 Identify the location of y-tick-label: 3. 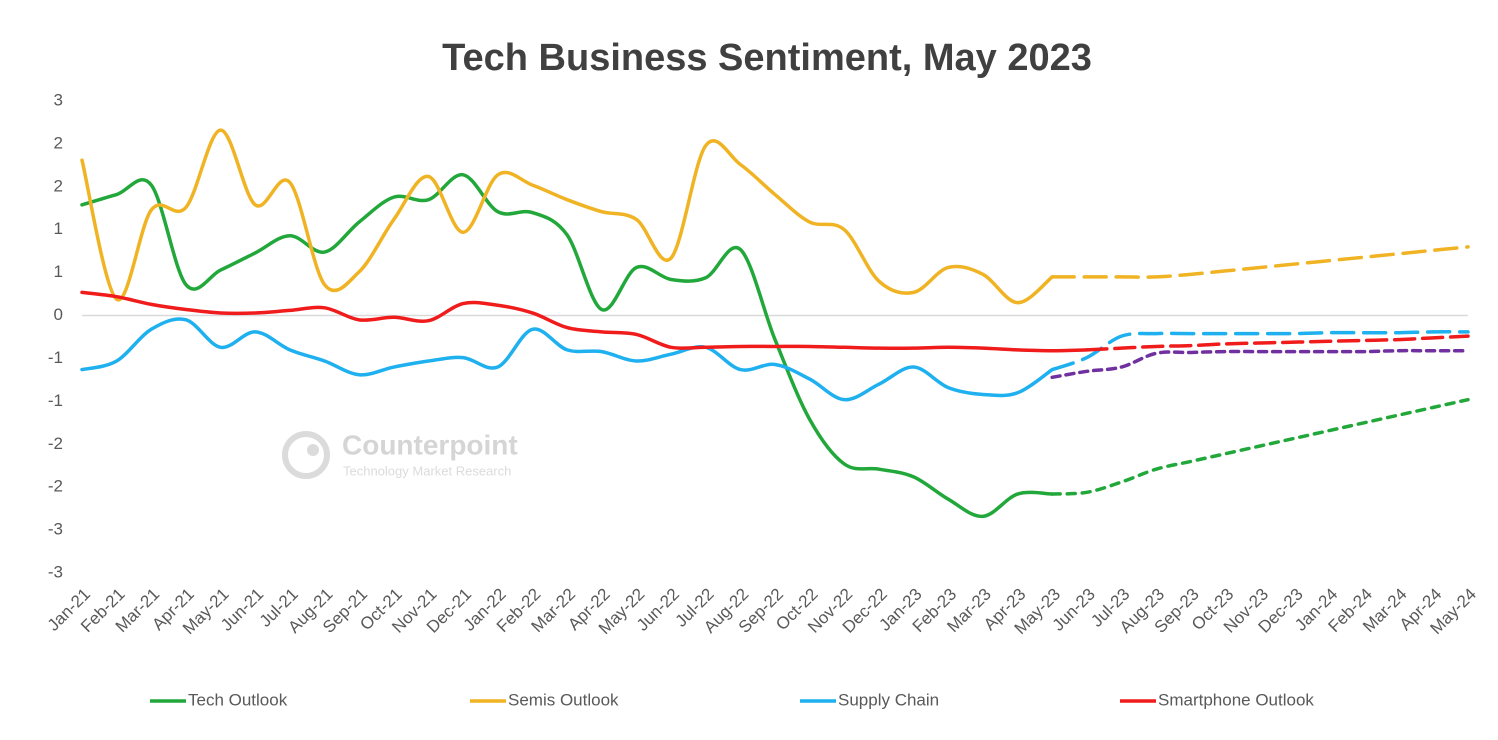
(58, 99).